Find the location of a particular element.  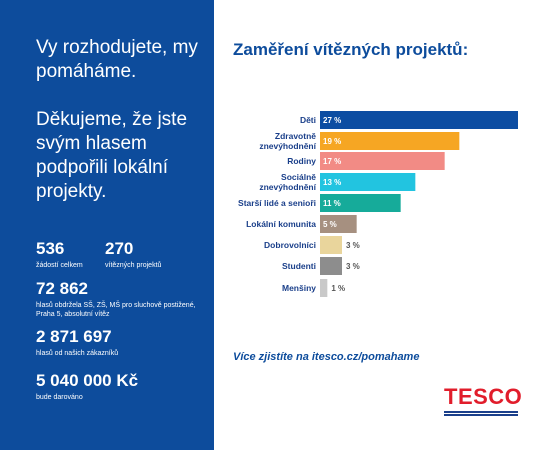

stat-caption: bude darováno is located at coordinates (59, 397).